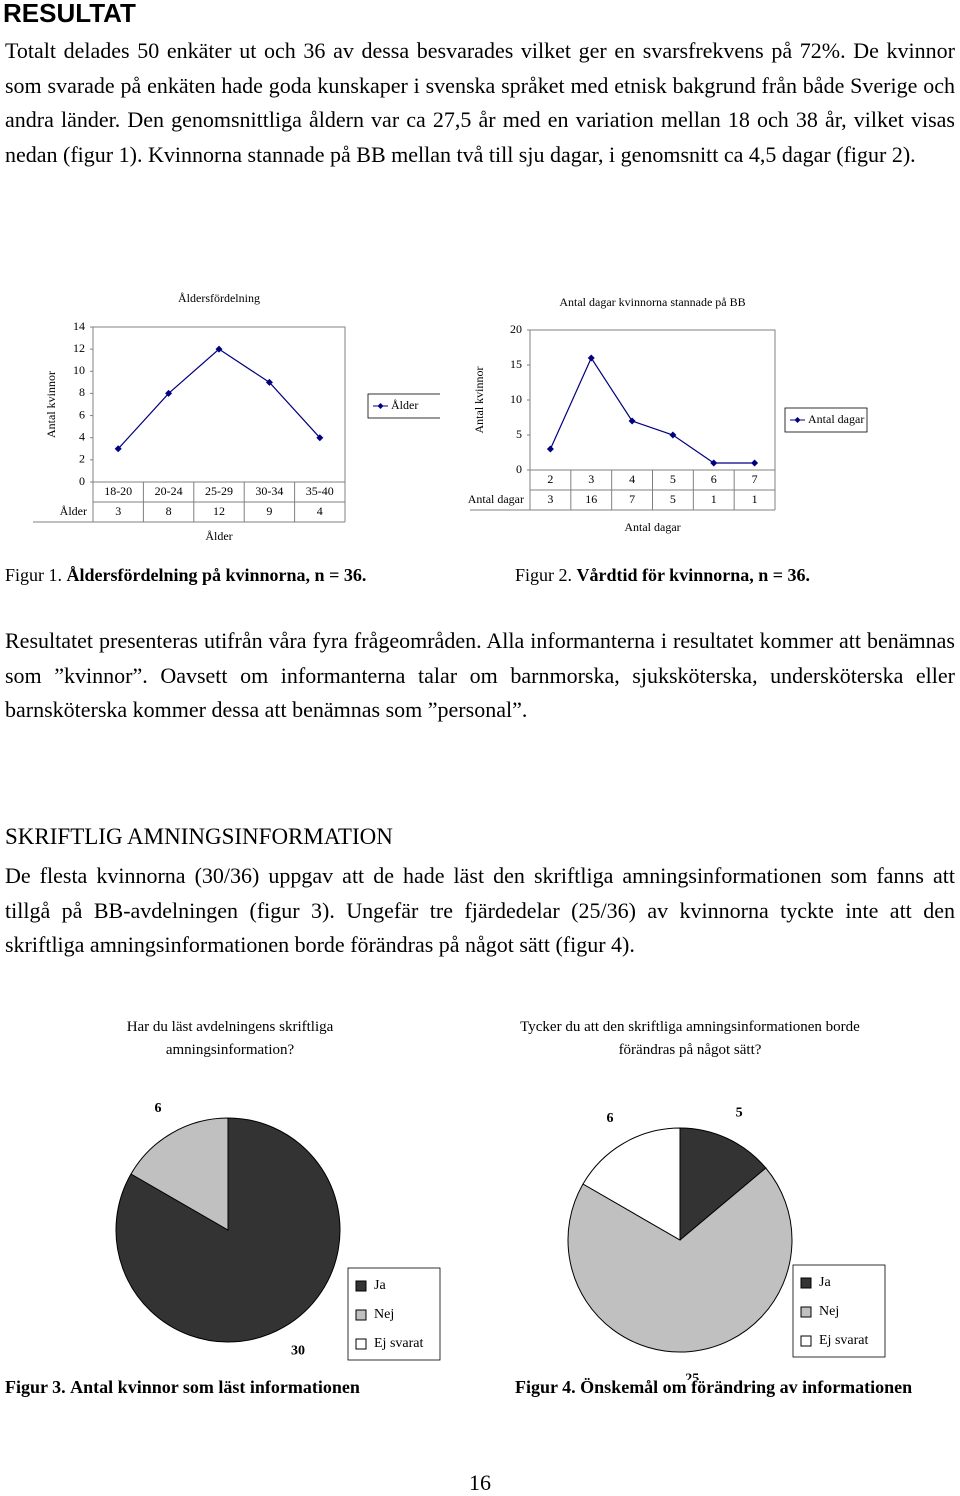 Image resolution: width=960 pixels, height=1496 pixels. Describe the element at coordinates (755, 479) in the screenshot. I see `x-tick-label: 7` at that location.